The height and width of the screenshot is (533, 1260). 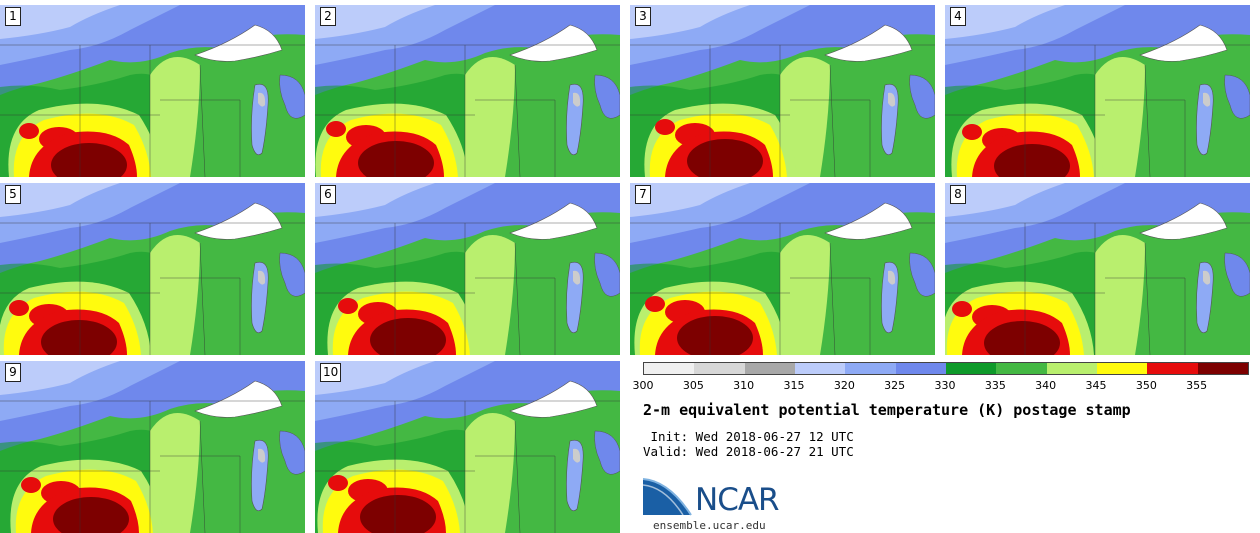 What do you see at coordinates (844, 385) in the screenshot?
I see `color-scale-tick-label: 320` at bounding box center [844, 385].